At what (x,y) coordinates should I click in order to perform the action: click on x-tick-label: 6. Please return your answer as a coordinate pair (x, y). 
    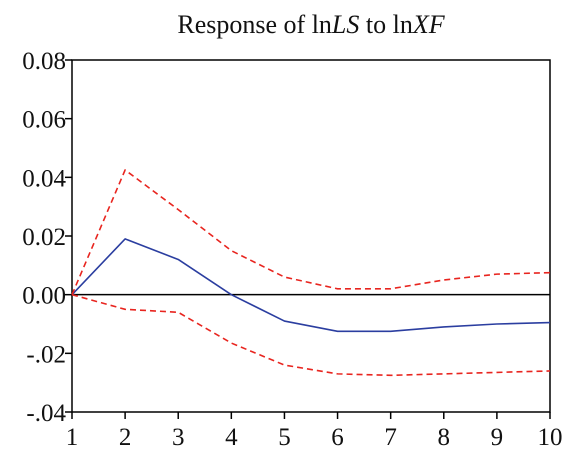
    Looking at the image, I should click on (337, 437).